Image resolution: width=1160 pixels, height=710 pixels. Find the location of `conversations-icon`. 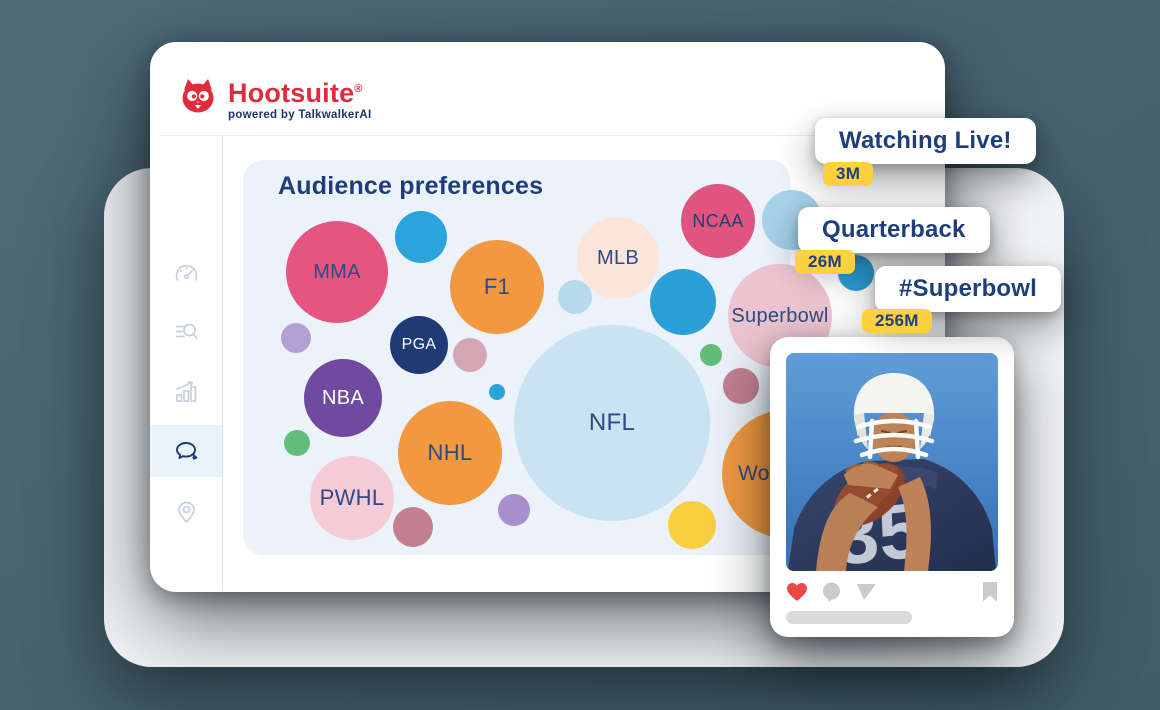

conversations-icon is located at coordinates (186, 450).